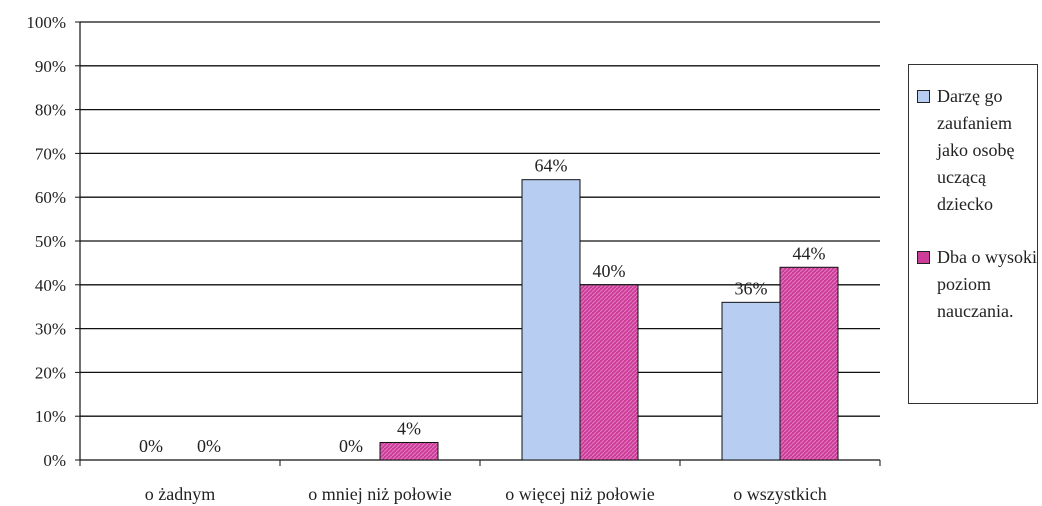 The width and height of the screenshot is (1042, 506). I want to click on y-tick-label: 20%, so click(50, 372).